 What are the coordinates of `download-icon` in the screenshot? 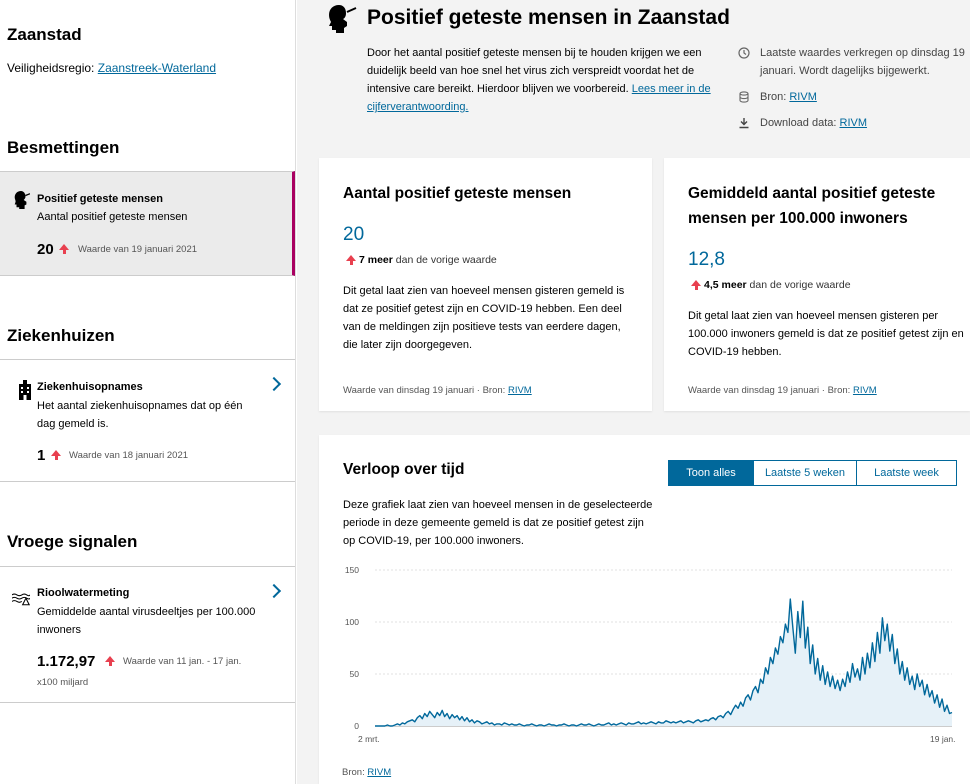 It's located at (744, 123).